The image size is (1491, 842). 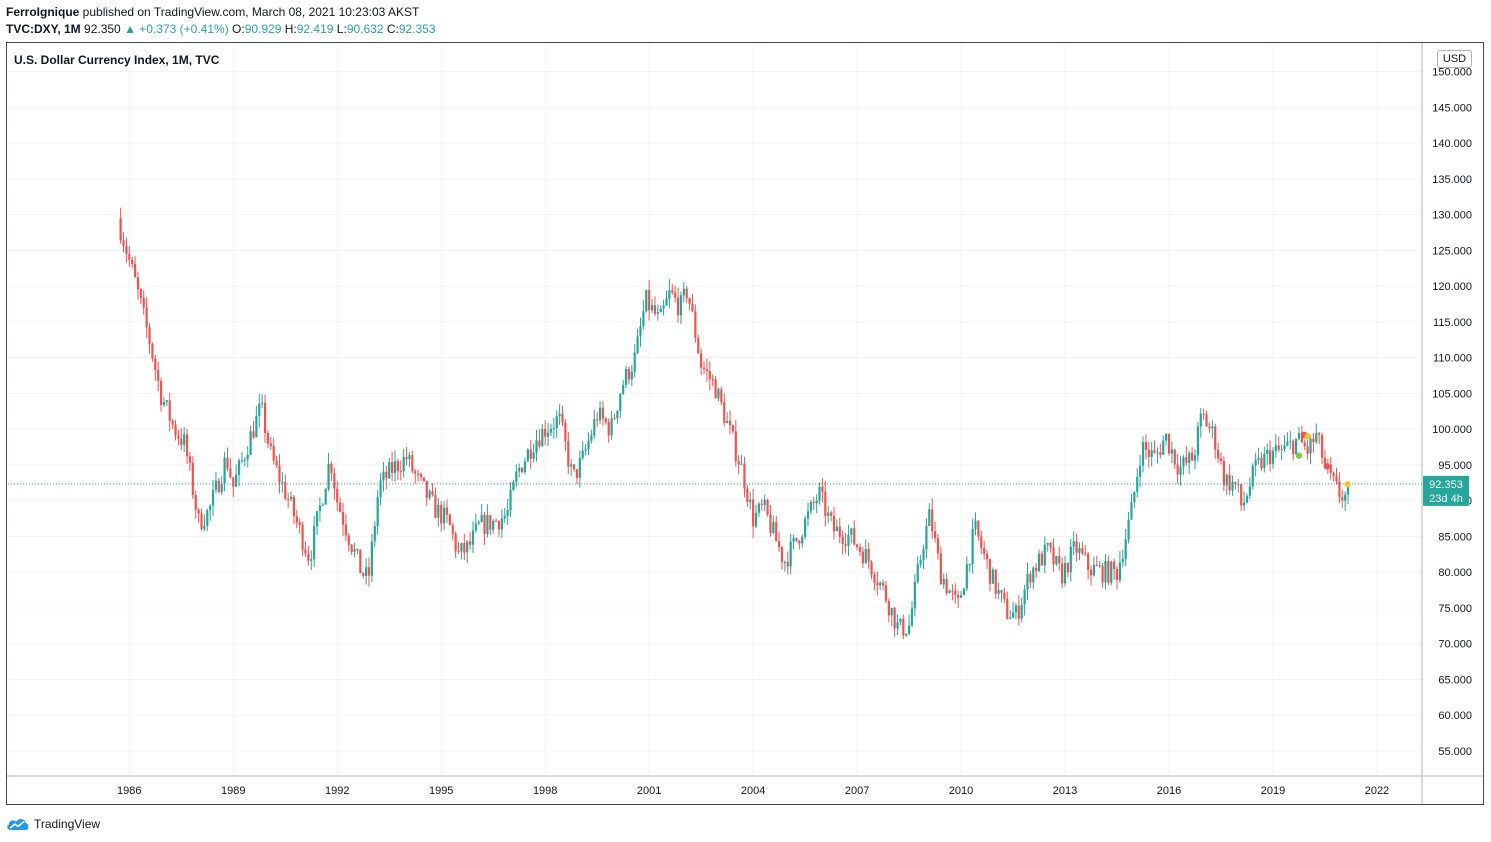 I want to click on close-value: 92.353, so click(x=417, y=29).